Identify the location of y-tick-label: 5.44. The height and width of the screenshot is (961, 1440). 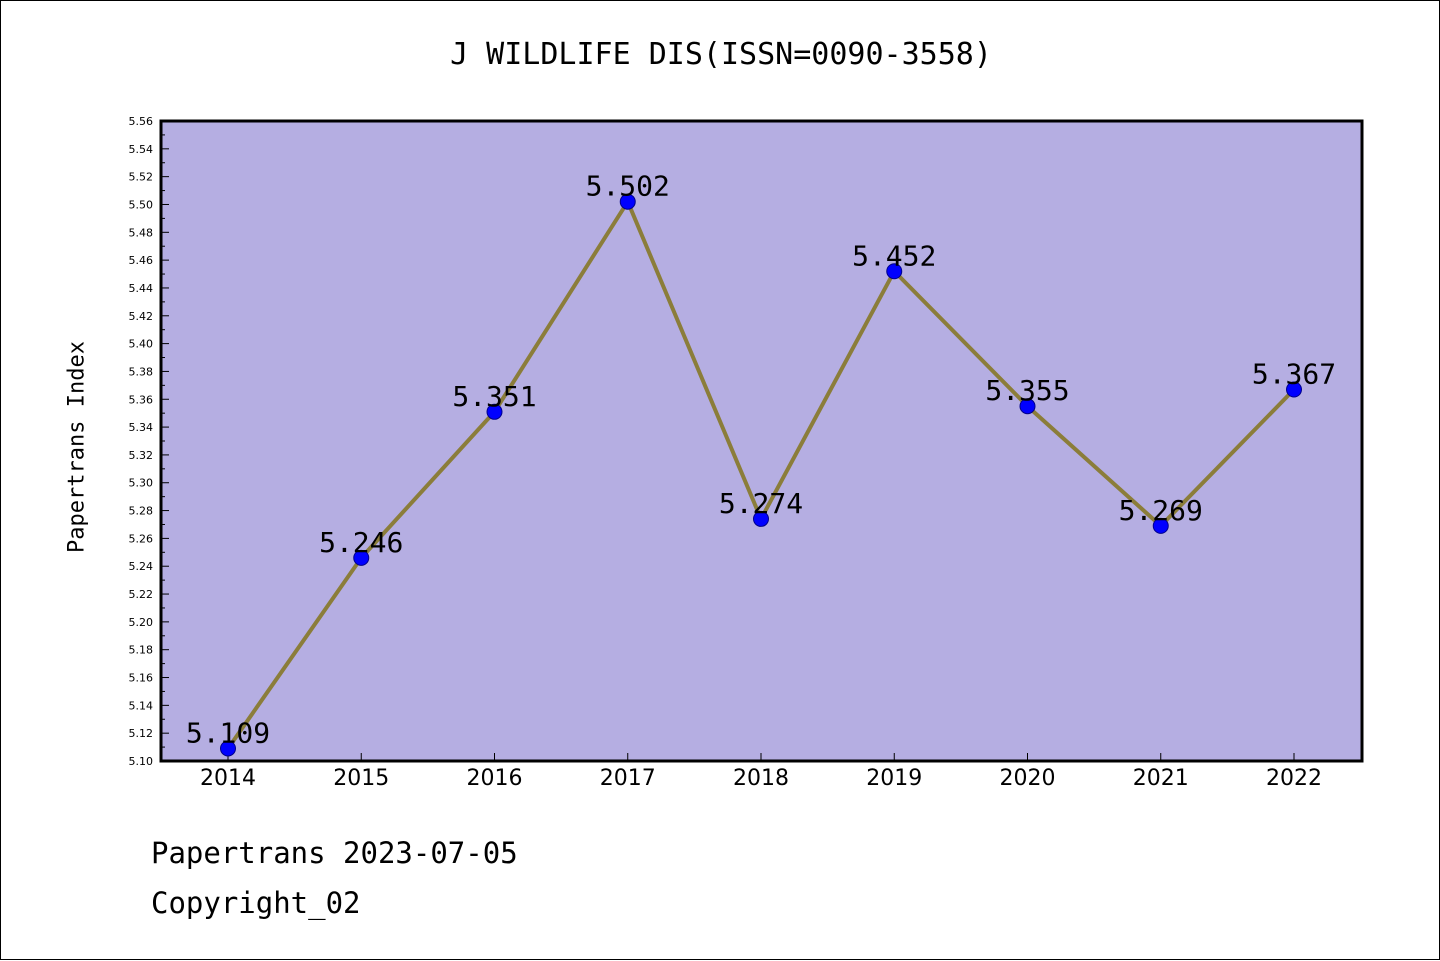
(141, 288).